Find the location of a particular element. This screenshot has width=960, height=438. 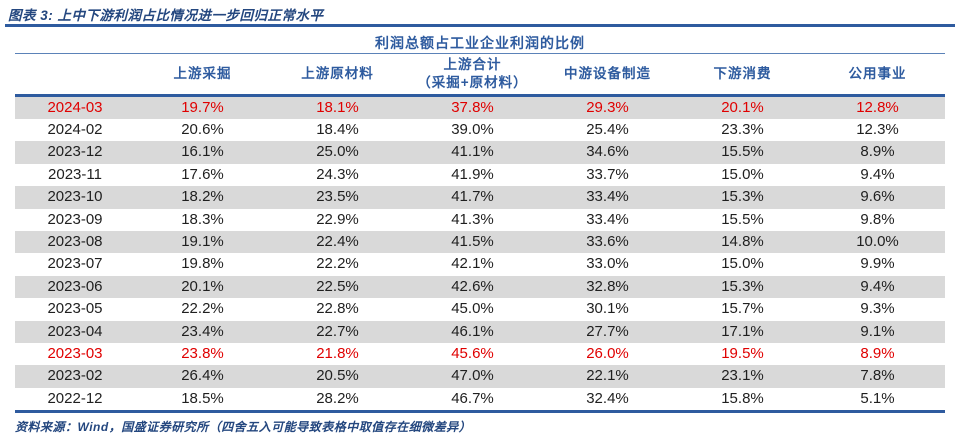

row-value: 32.4% is located at coordinates (607, 398).